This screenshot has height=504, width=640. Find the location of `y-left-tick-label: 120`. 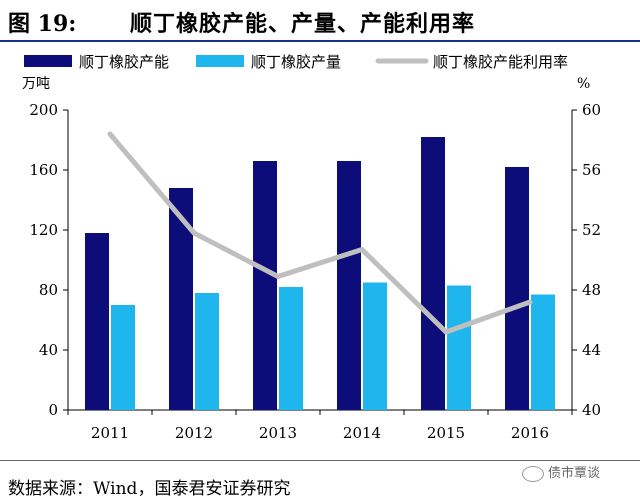

y-left-tick-label: 120 is located at coordinates (43, 230).